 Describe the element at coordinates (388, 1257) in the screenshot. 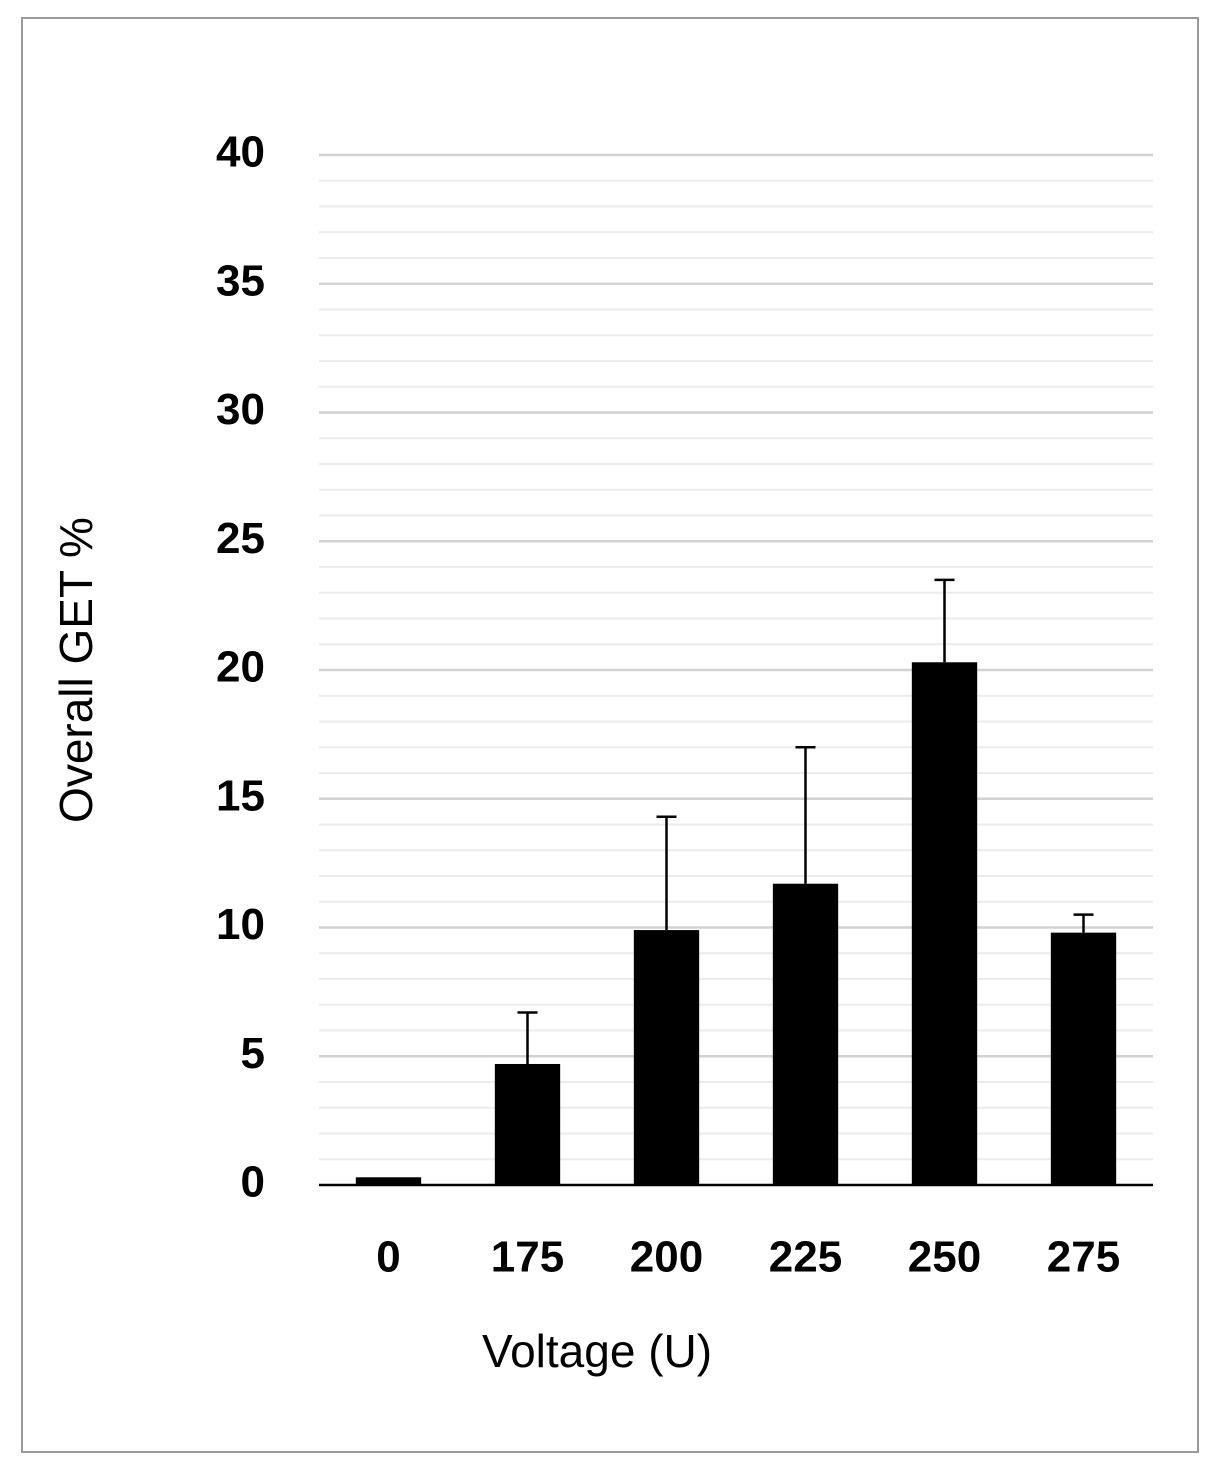

I see `x-tick-label: 0` at that location.